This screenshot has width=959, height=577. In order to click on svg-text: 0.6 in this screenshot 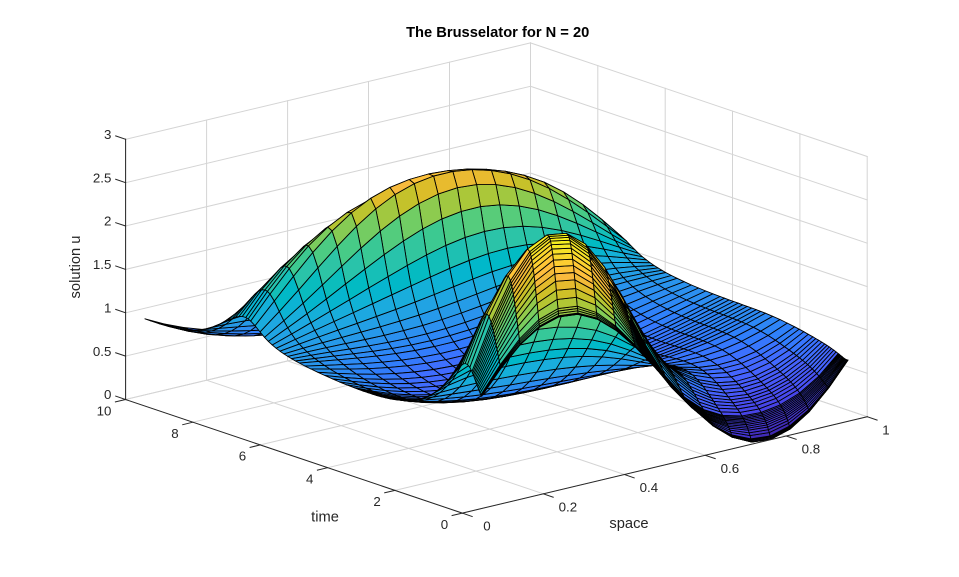, I will do `click(730, 468)`.